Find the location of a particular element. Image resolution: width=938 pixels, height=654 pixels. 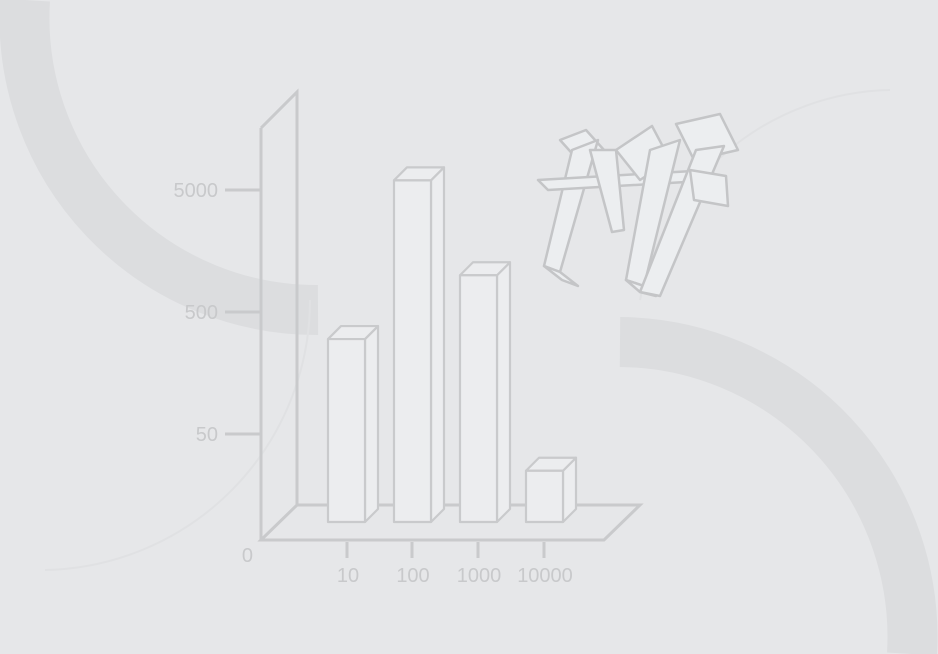

background-thin-arc-left is located at coordinates (177, 435).